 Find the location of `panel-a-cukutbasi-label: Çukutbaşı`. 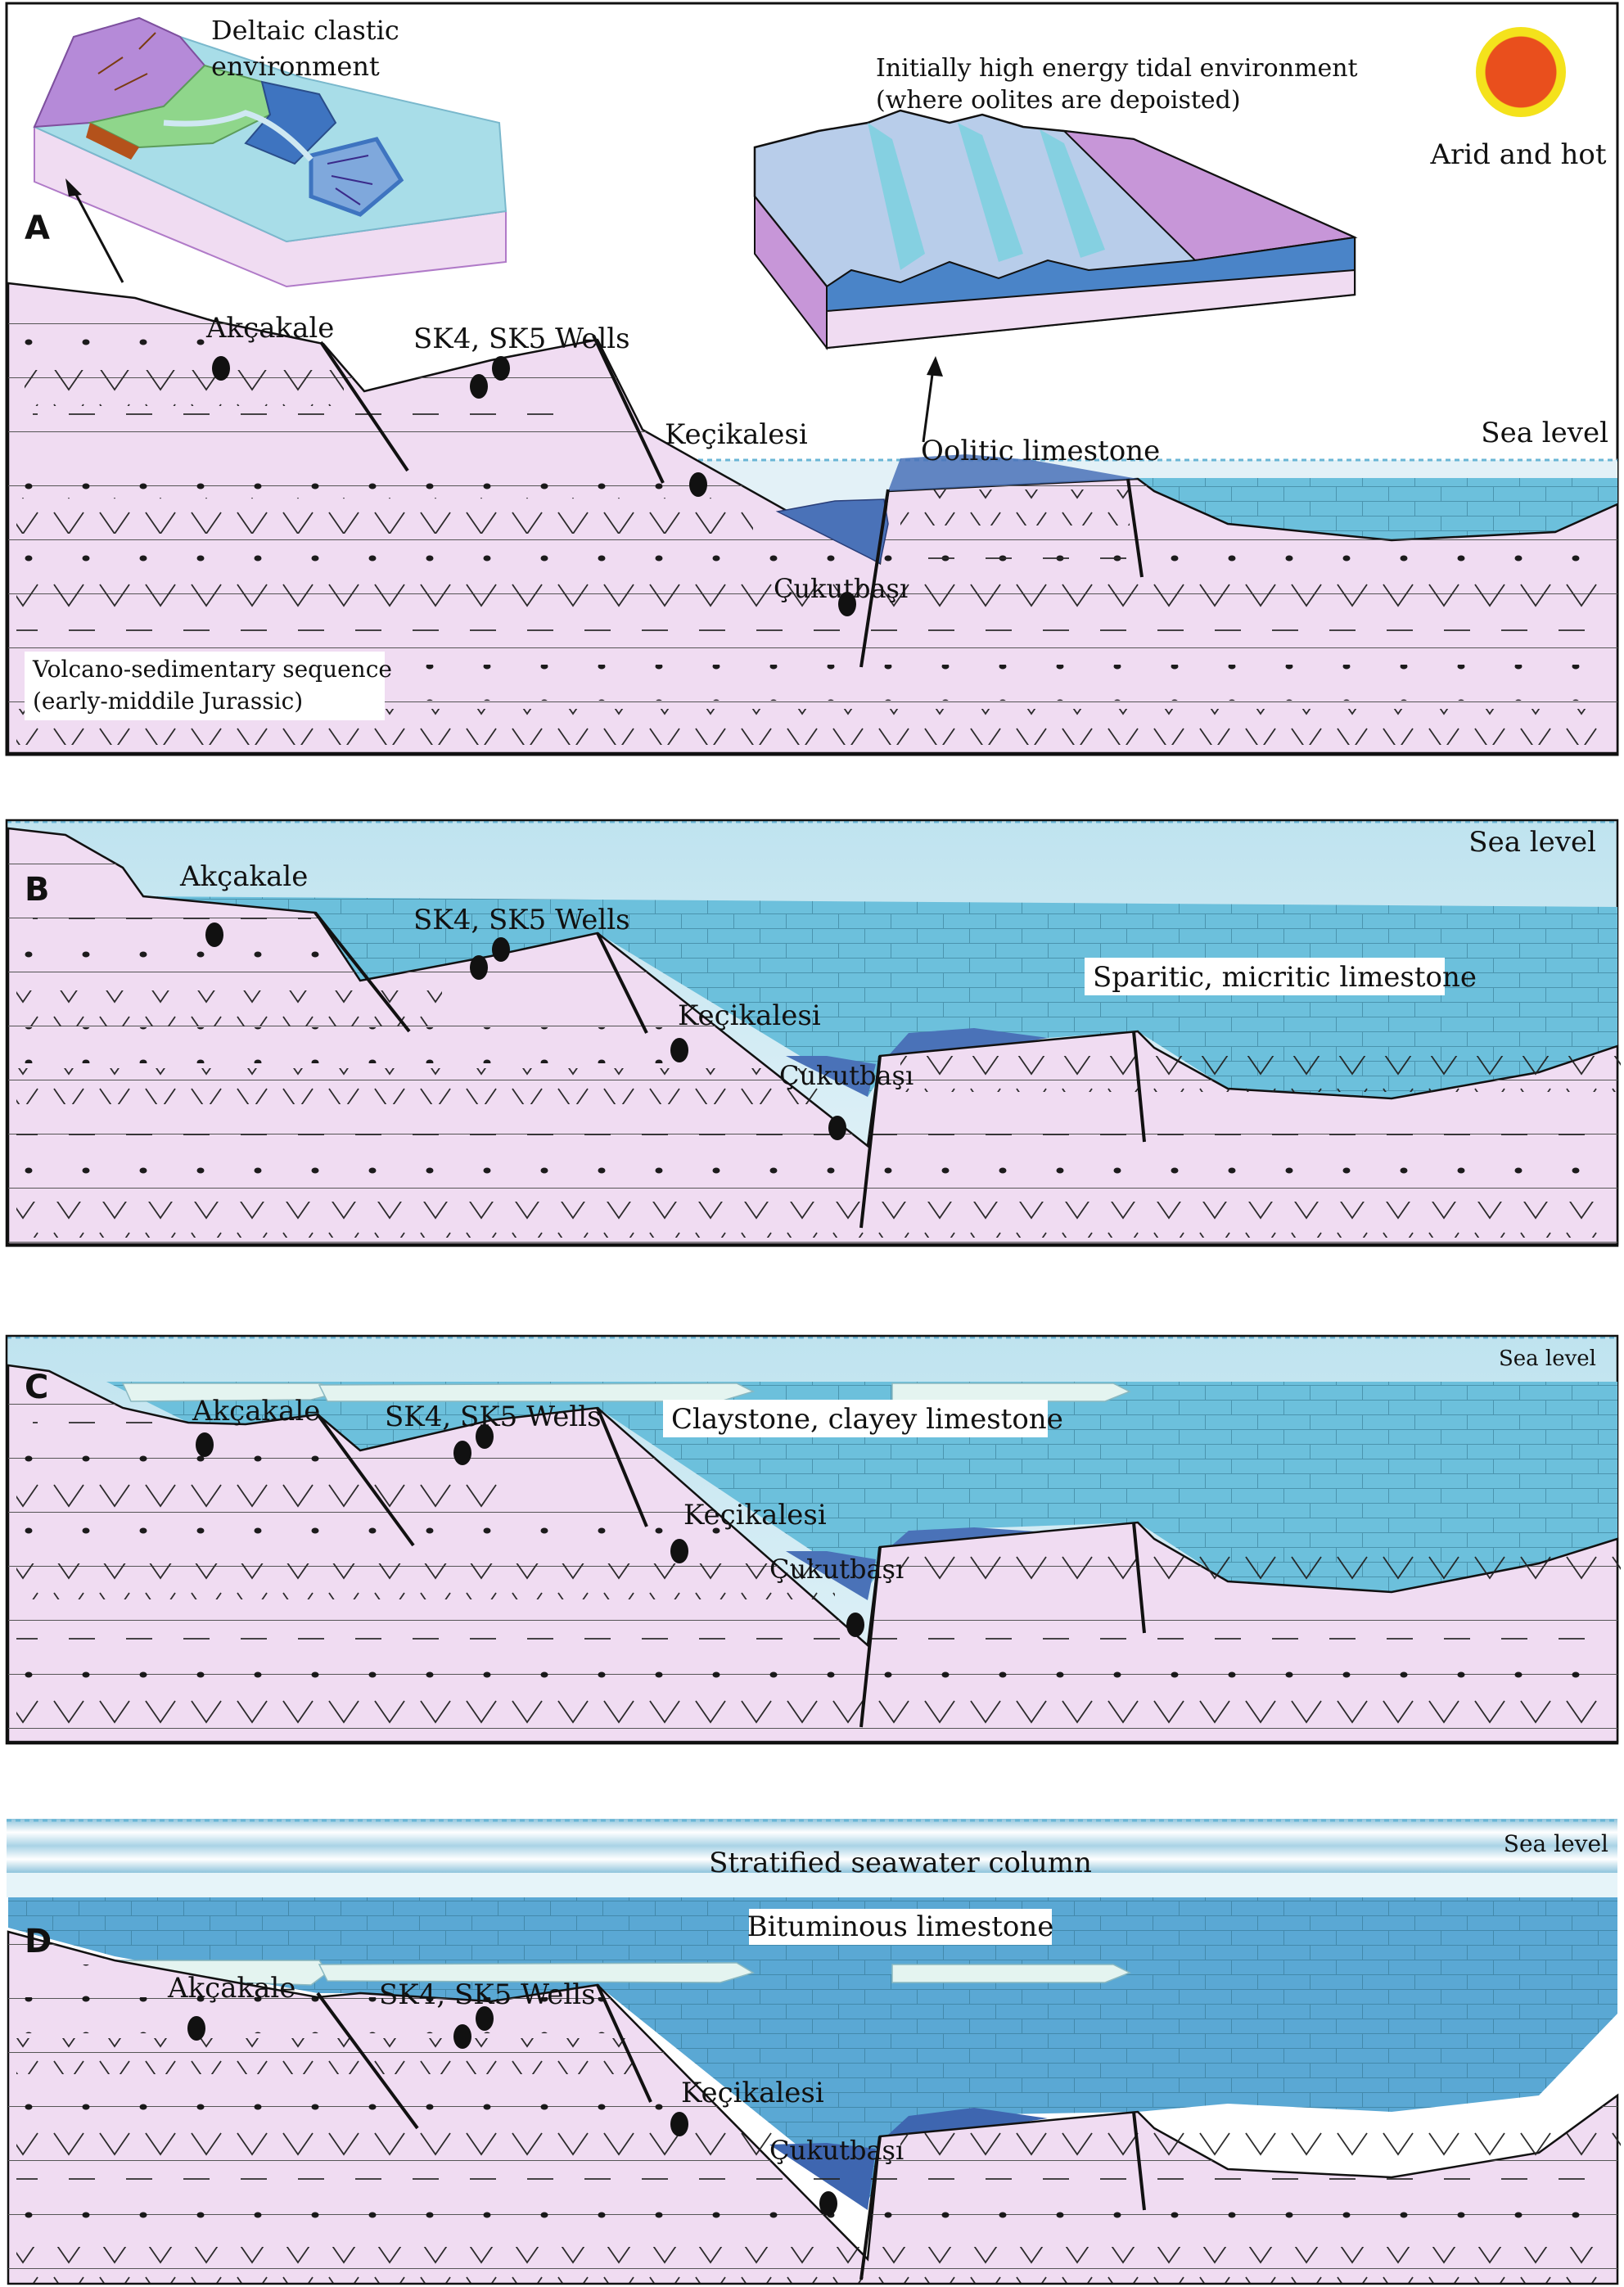

panel-a-cukutbasi-label: Çukutbaşı is located at coordinates (841, 588).